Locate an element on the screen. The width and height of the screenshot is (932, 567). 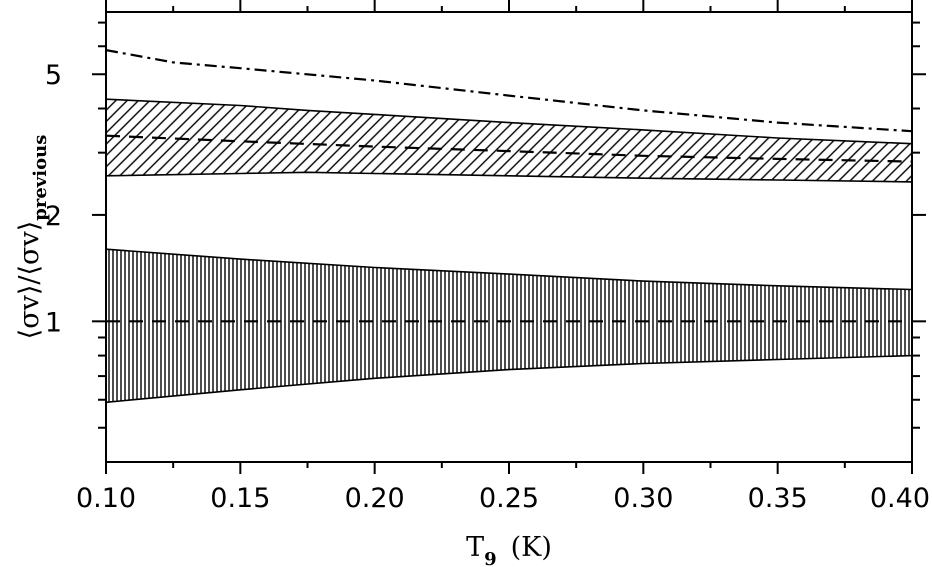
x-axis-title-unit: (K) is located at coordinates (531, 547).